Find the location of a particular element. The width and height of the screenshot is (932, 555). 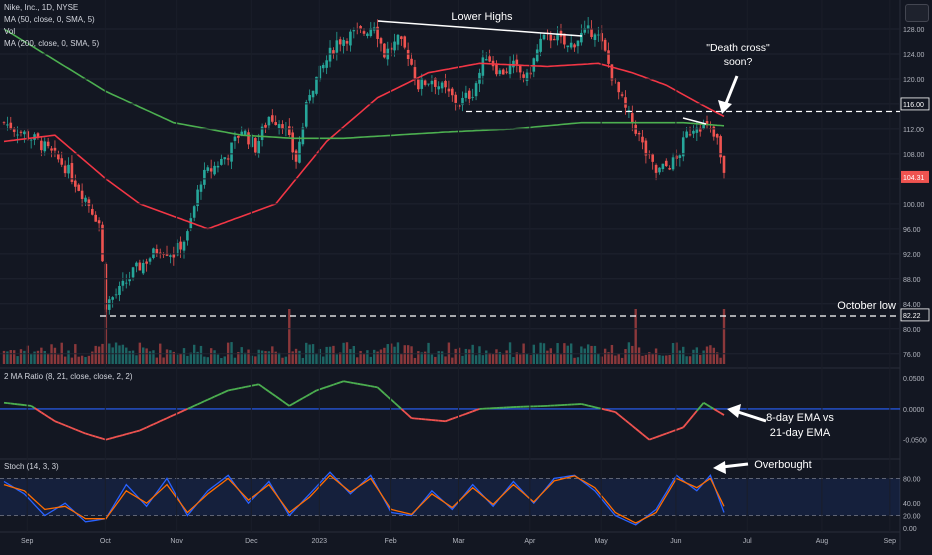

stoch-legend: Stoch (14, 3, 3) is located at coordinates (31, 466).